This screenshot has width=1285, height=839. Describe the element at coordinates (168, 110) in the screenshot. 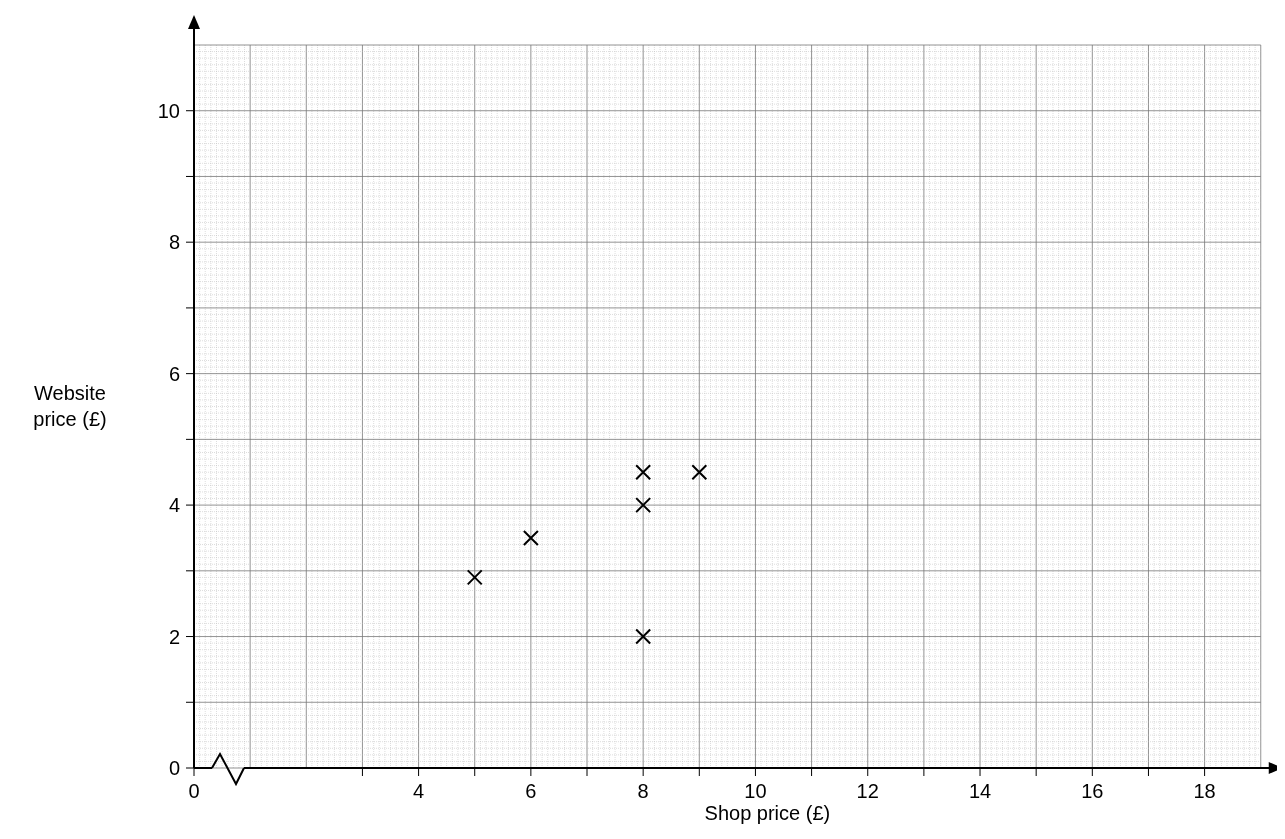

I see `y-tick-label: 10` at that location.